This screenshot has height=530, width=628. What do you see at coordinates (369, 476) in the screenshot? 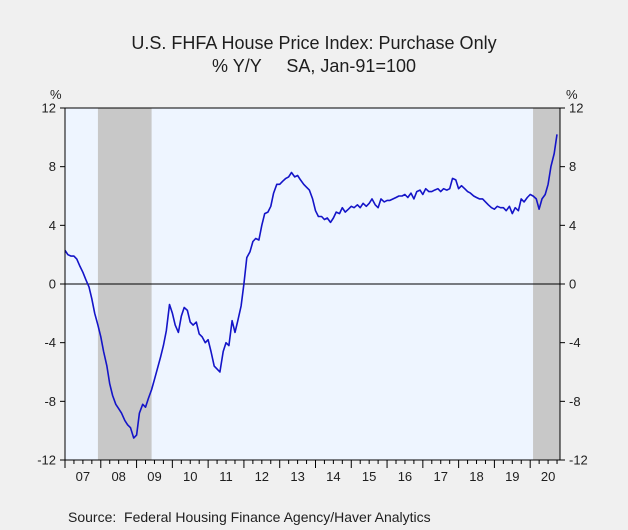
I see `x-tick-label: 15` at bounding box center [369, 476].